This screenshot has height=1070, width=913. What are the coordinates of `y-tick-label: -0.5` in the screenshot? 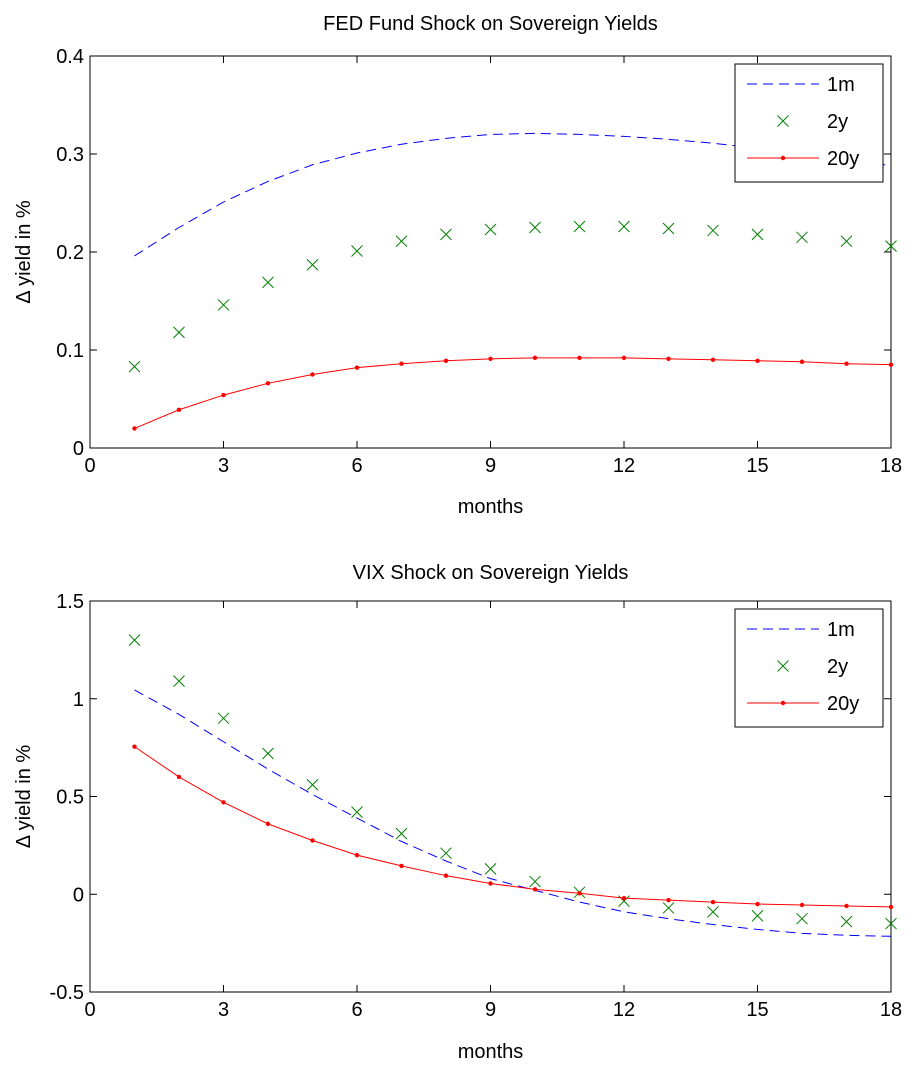 It's located at (67, 993).